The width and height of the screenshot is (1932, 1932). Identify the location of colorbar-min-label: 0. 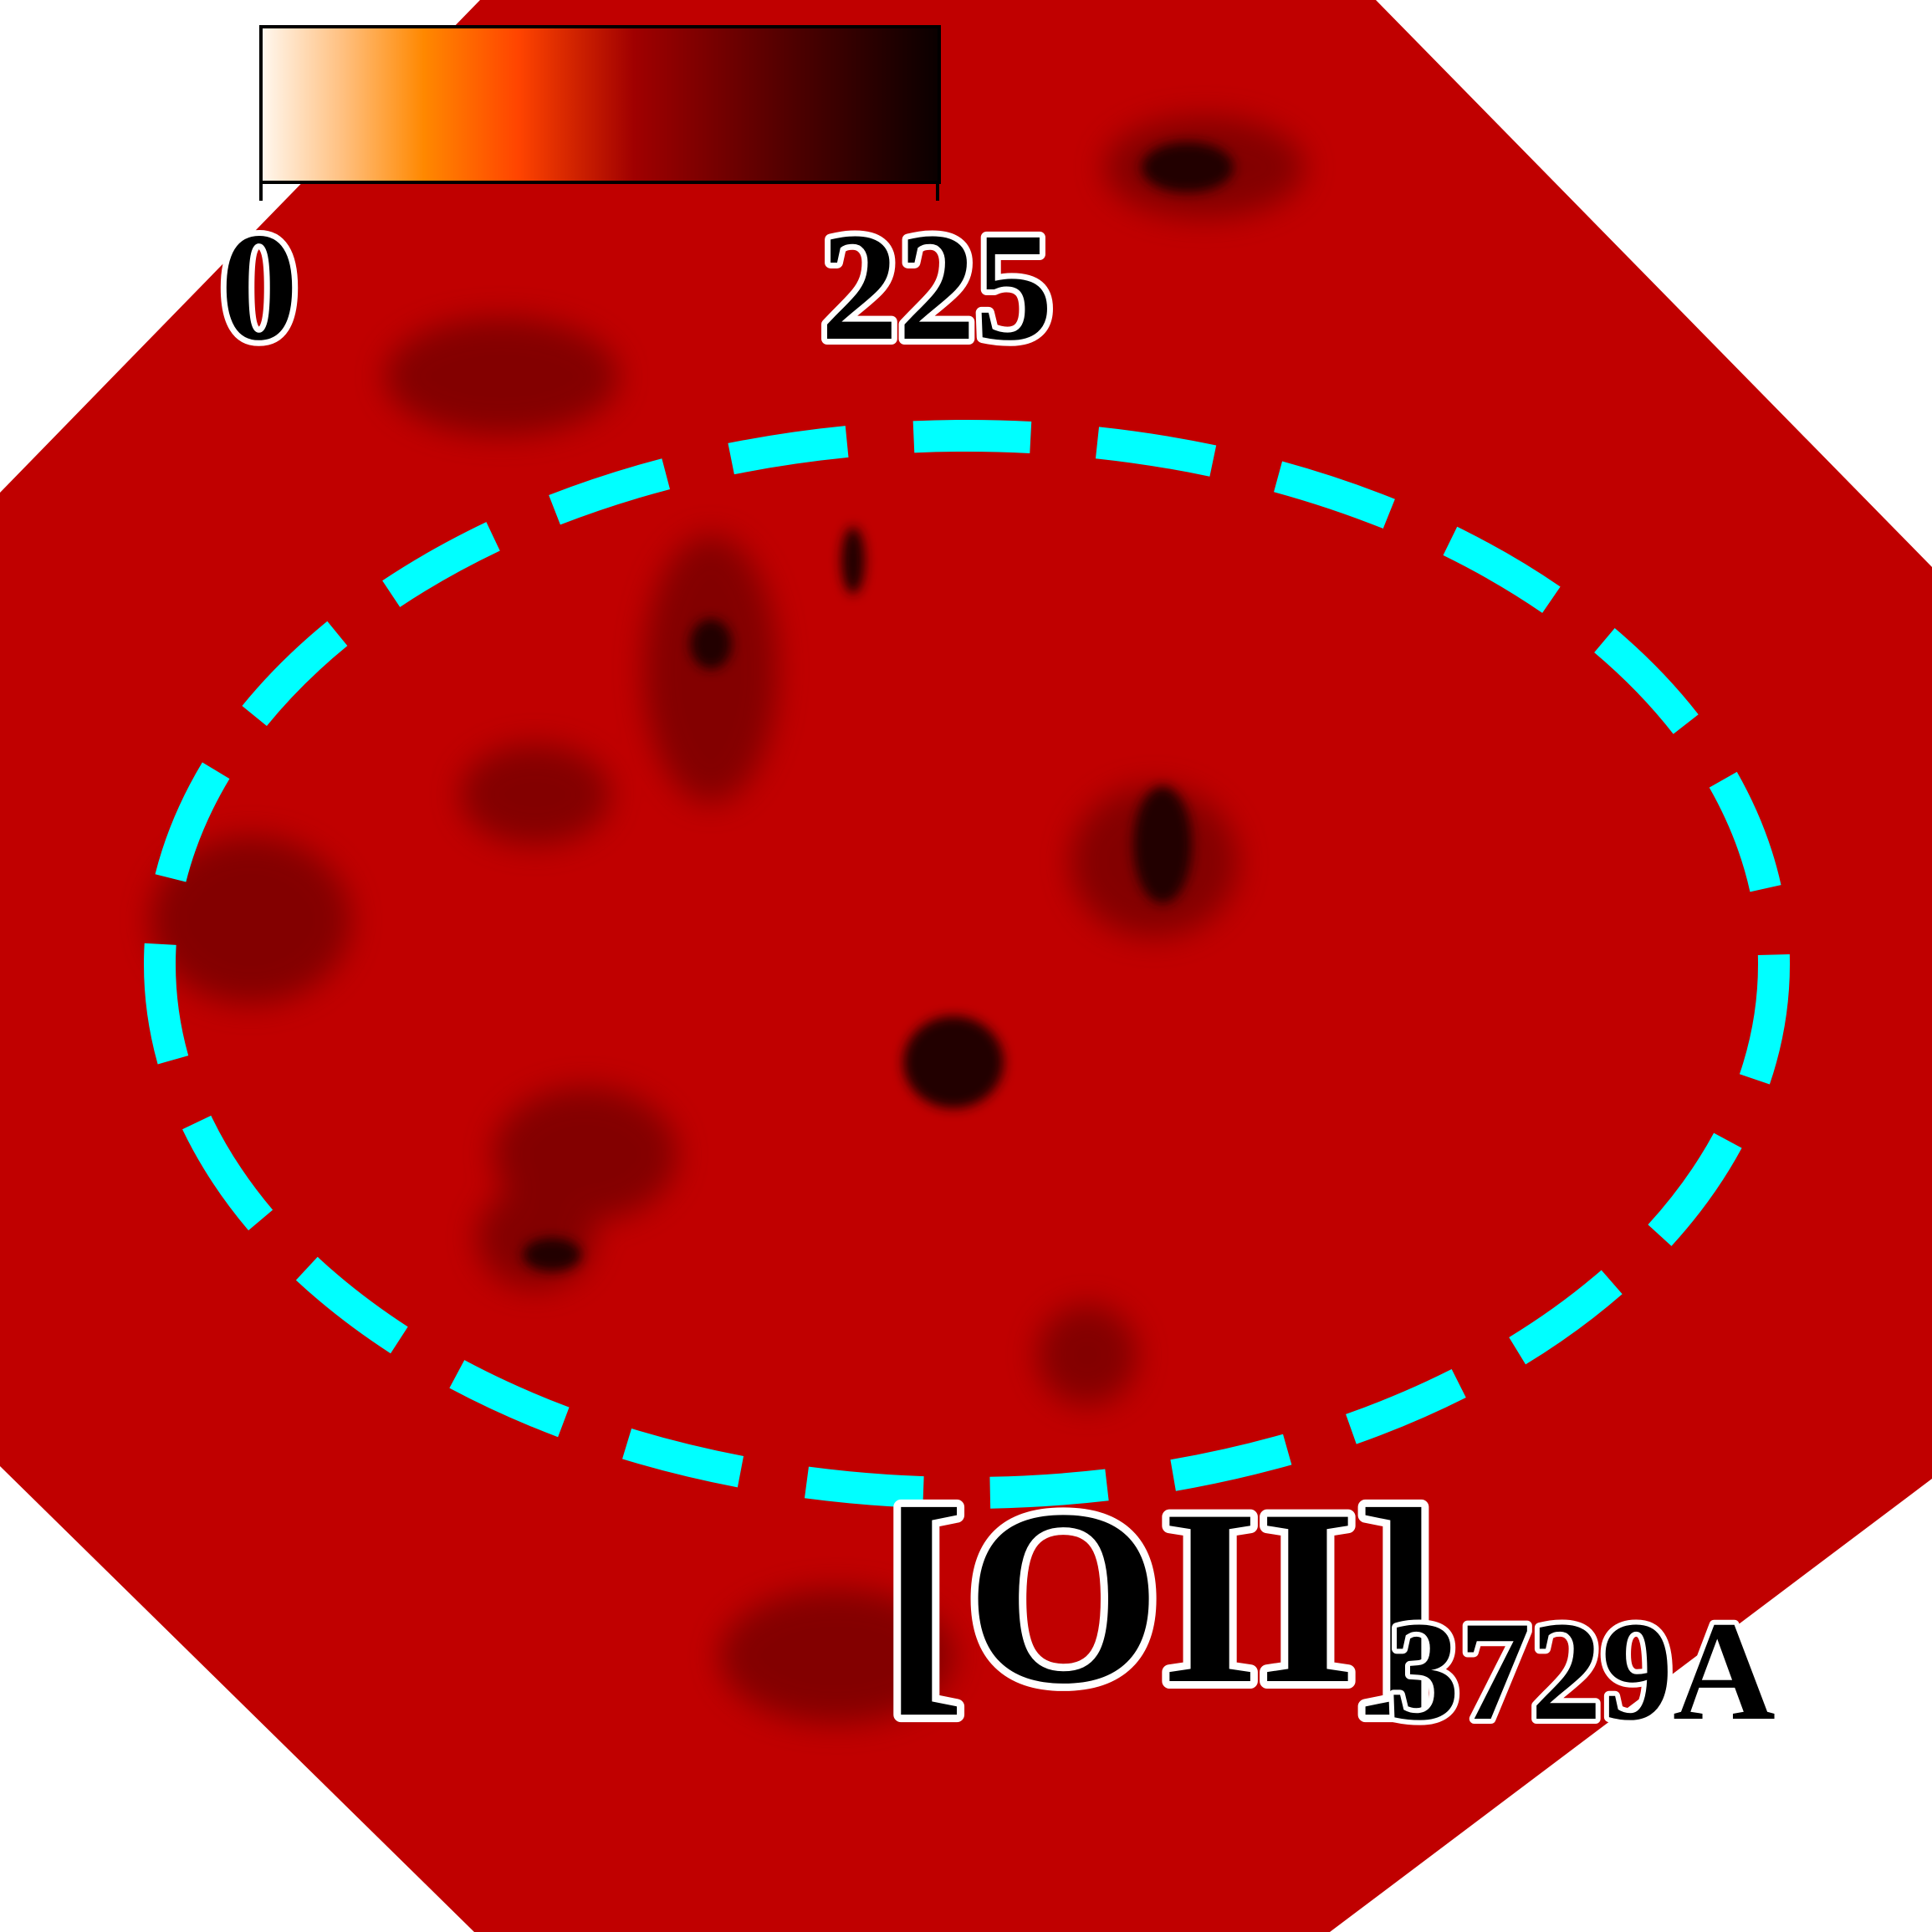
(260, 287).